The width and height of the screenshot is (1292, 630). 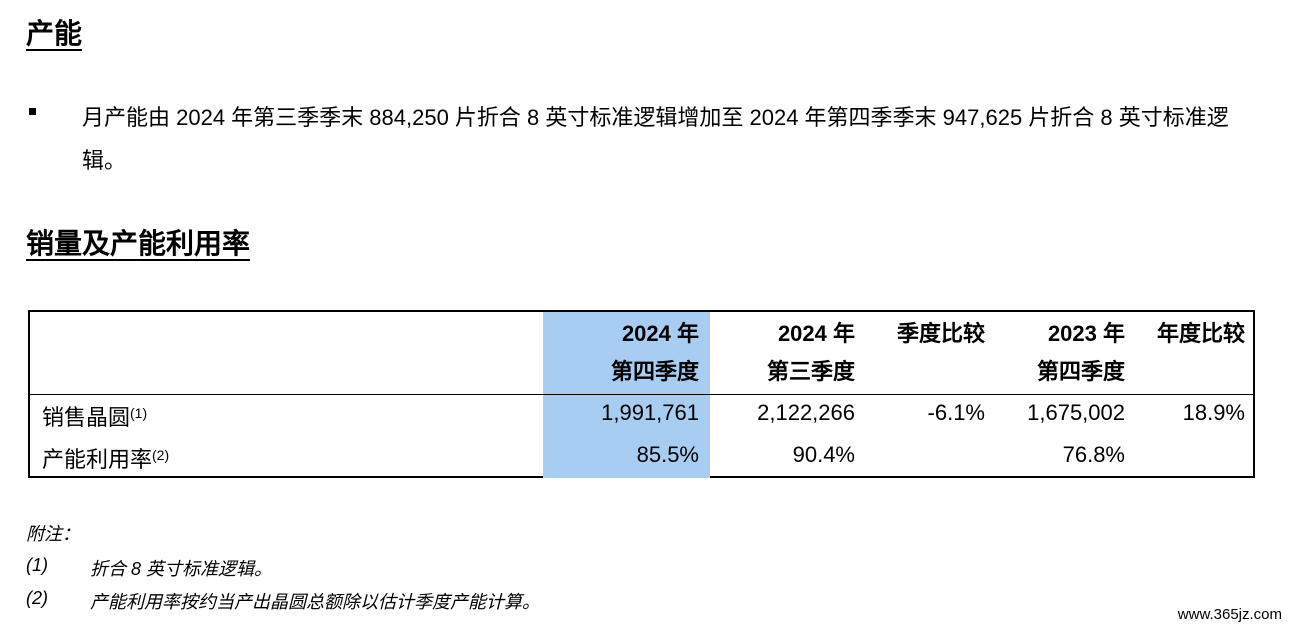 I want to click on note-number-2: (2), so click(x=37, y=598).